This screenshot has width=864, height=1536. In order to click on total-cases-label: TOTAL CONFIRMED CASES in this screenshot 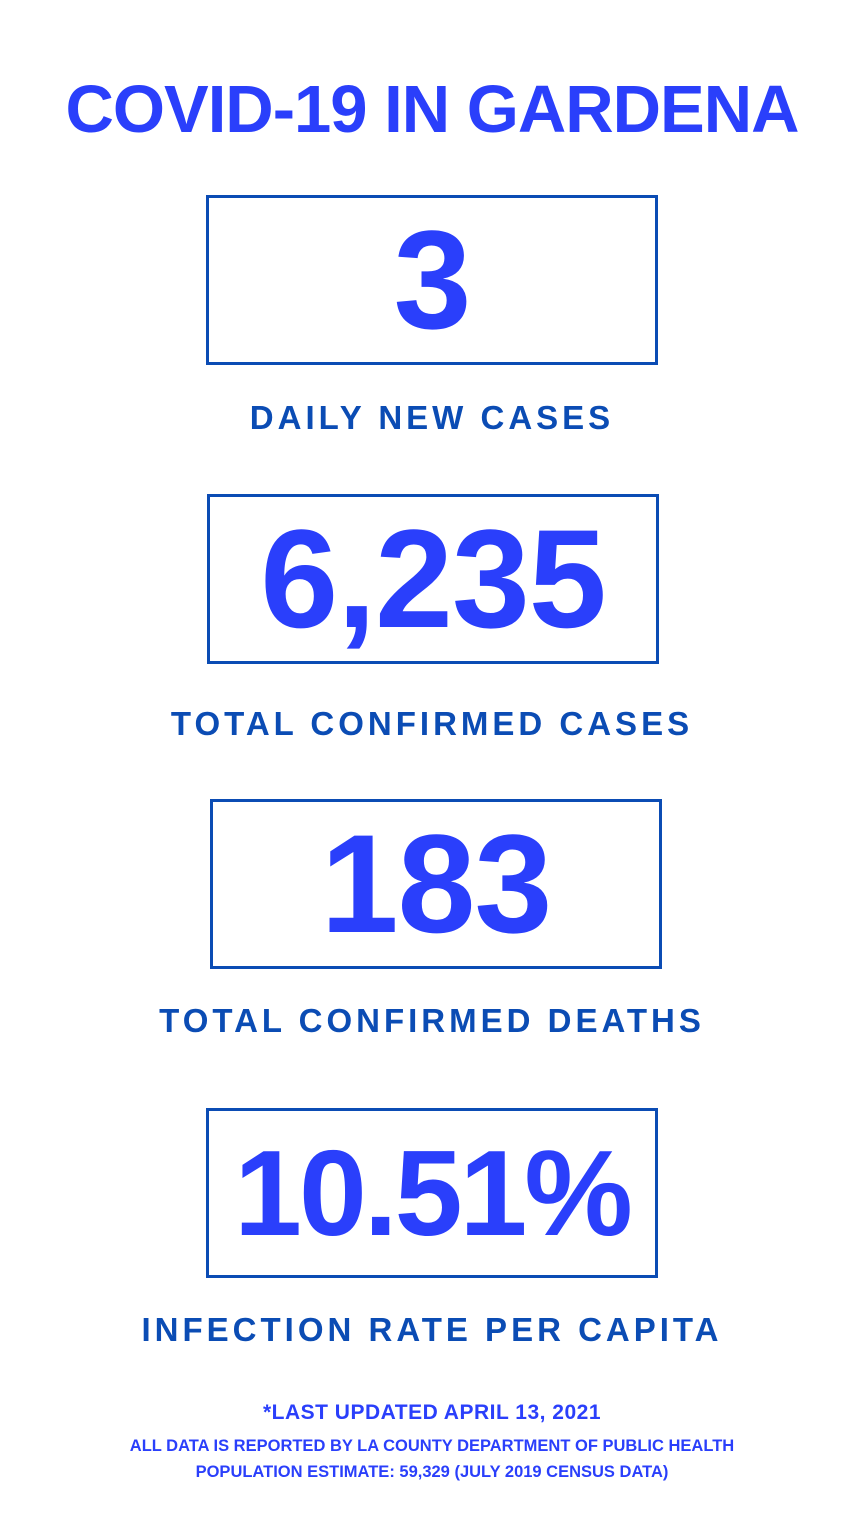, I will do `click(432, 723)`.